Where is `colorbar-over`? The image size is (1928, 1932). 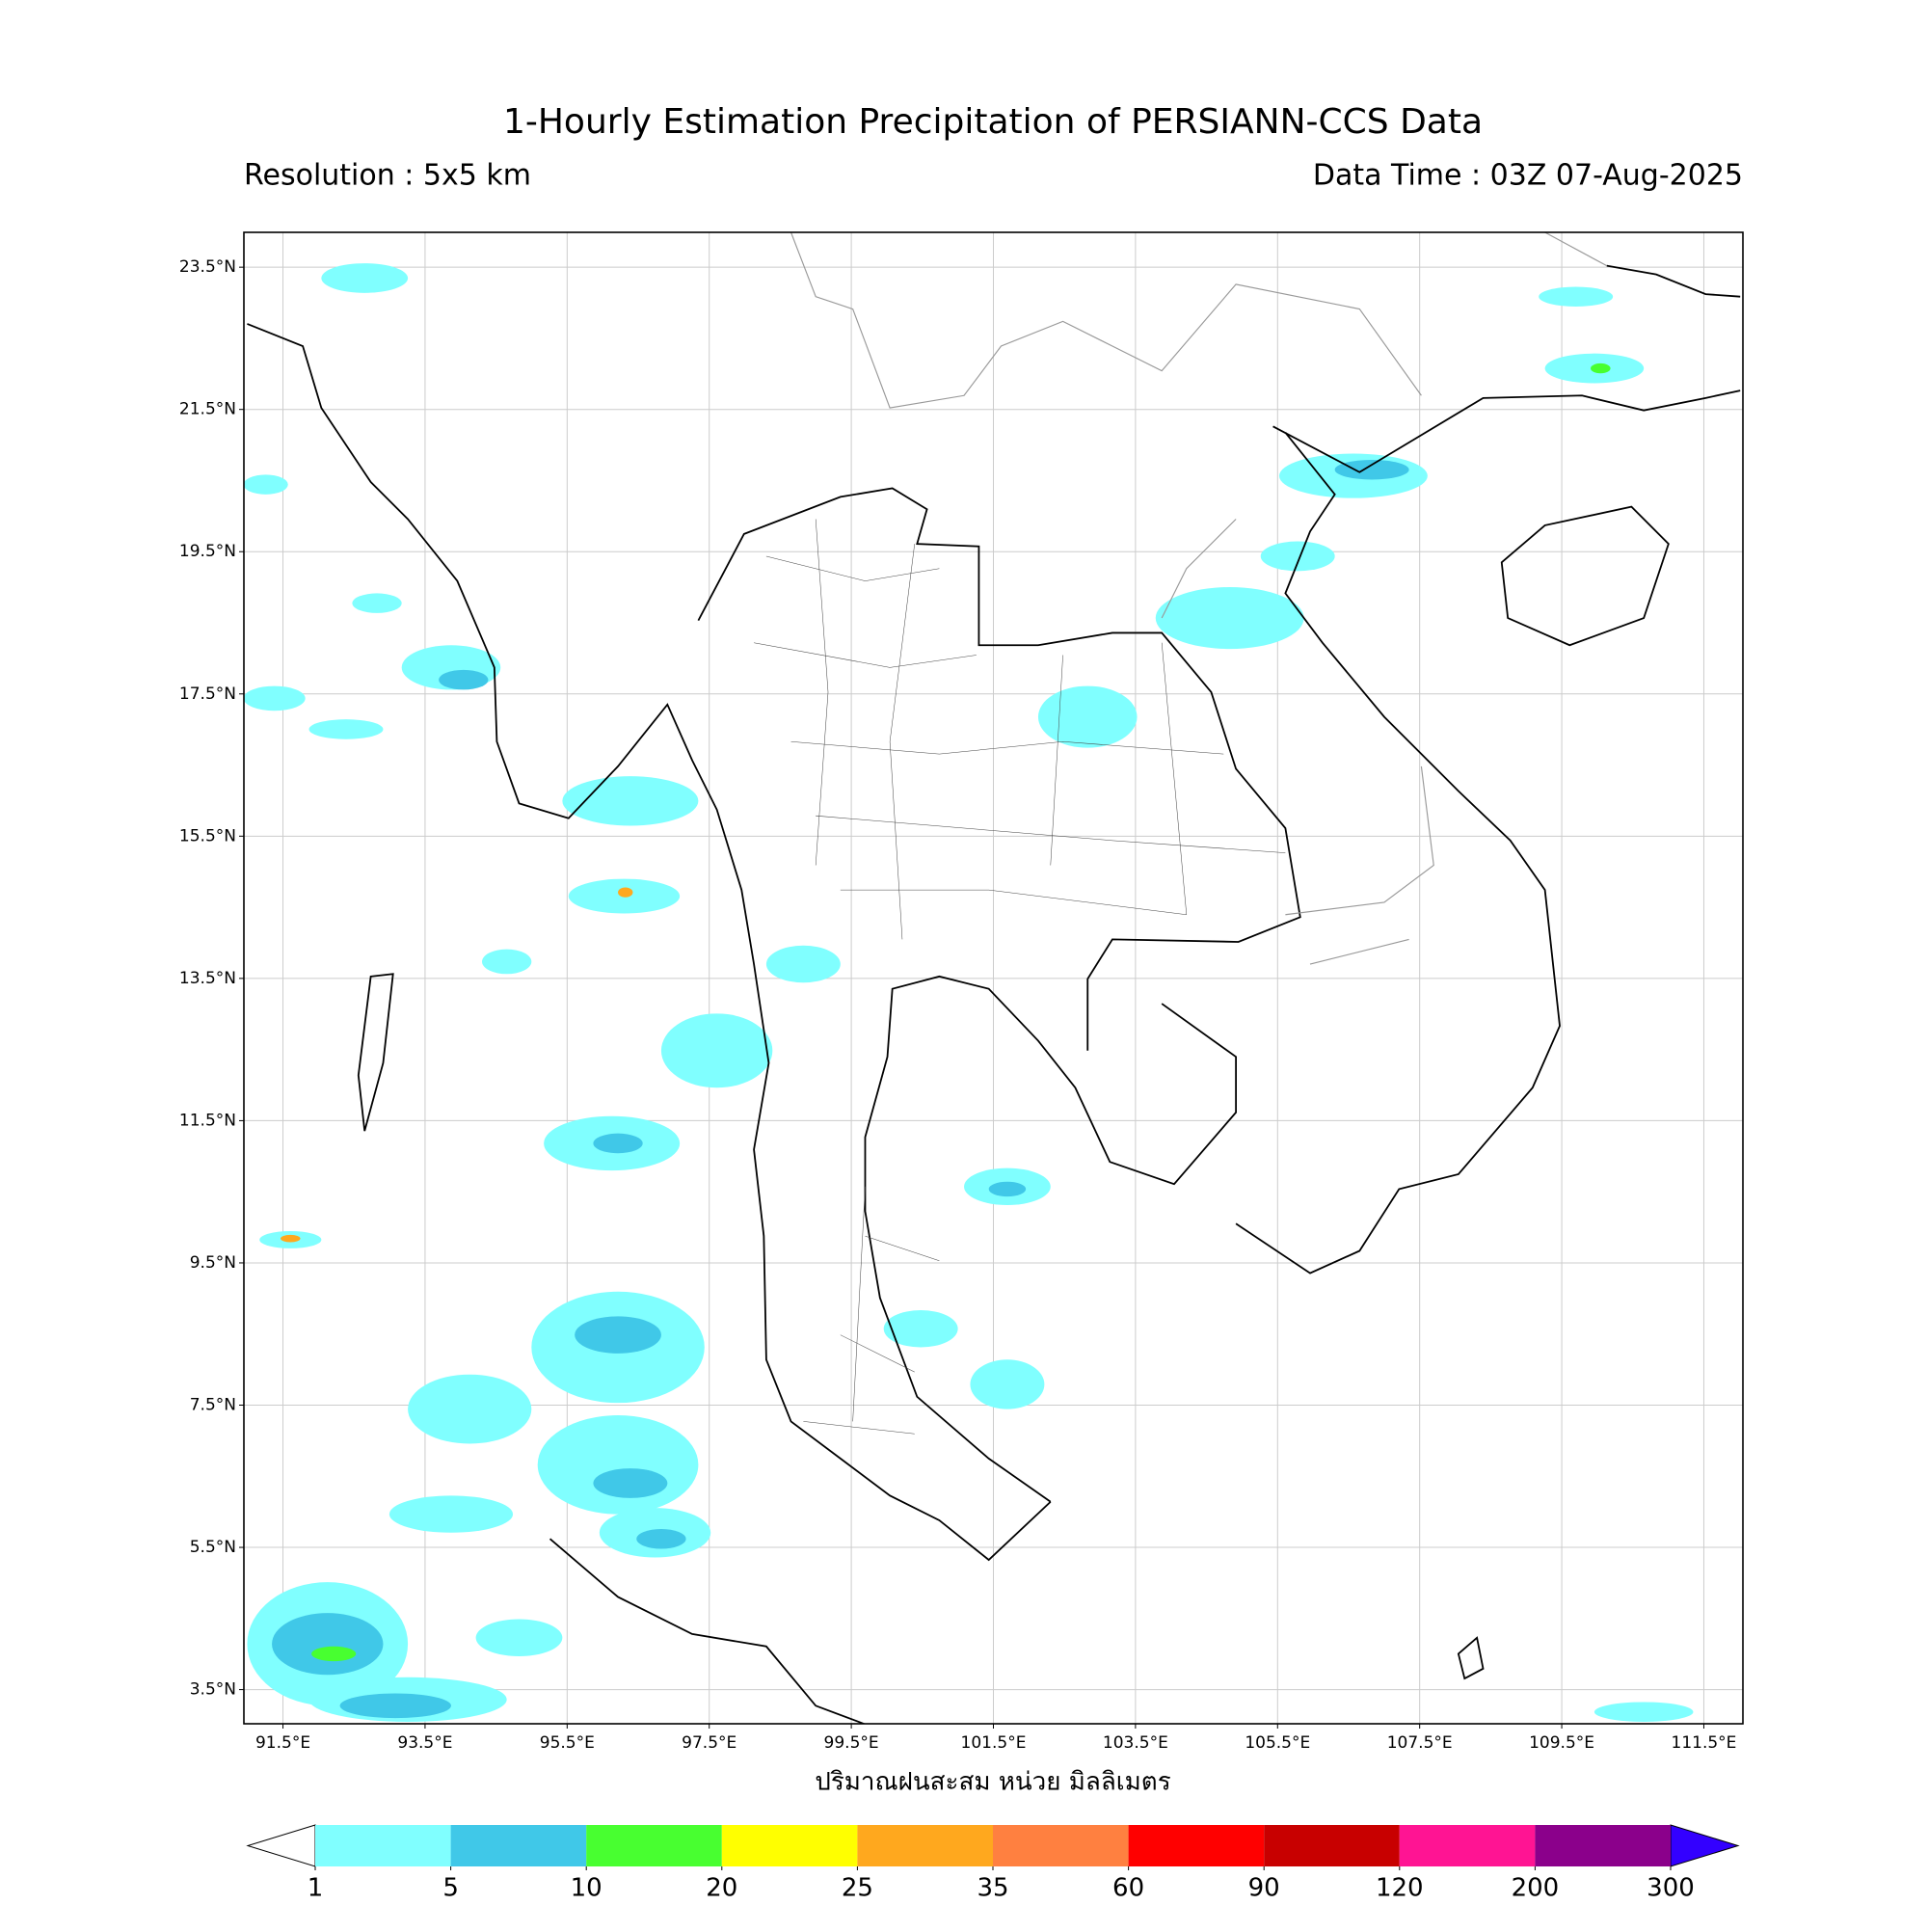 colorbar-over is located at coordinates (1705, 1846).